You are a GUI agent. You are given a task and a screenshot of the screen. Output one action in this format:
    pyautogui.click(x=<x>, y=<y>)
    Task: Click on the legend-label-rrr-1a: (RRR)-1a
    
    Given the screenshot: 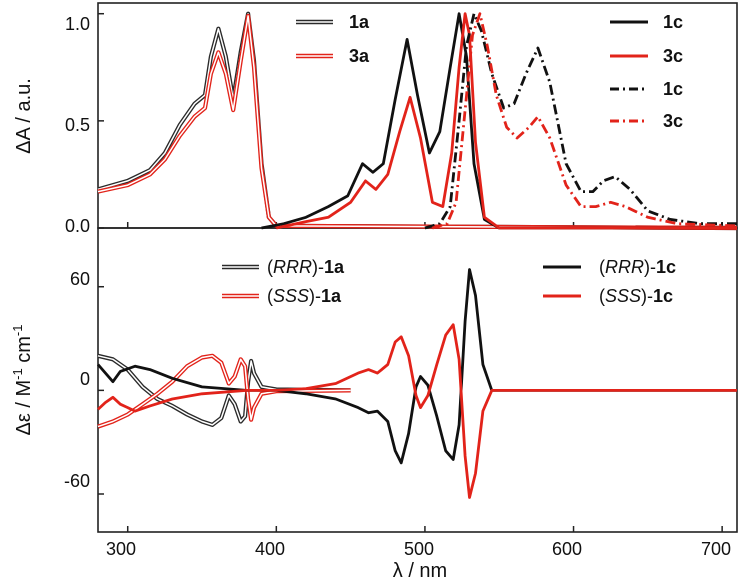 What is the action you would take?
    pyautogui.click(x=306, y=267)
    